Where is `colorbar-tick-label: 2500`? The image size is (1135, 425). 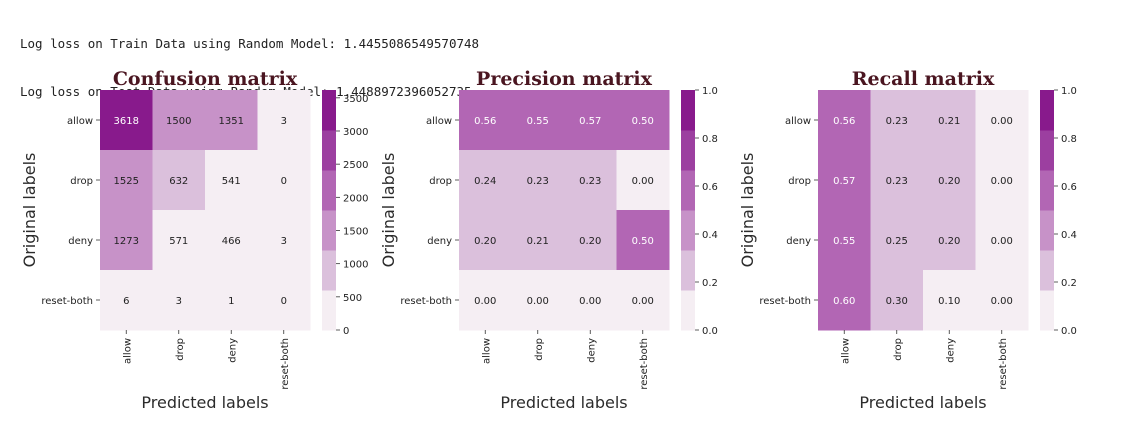
colorbar-tick-label: 2500 is located at coordinates (355, 165).